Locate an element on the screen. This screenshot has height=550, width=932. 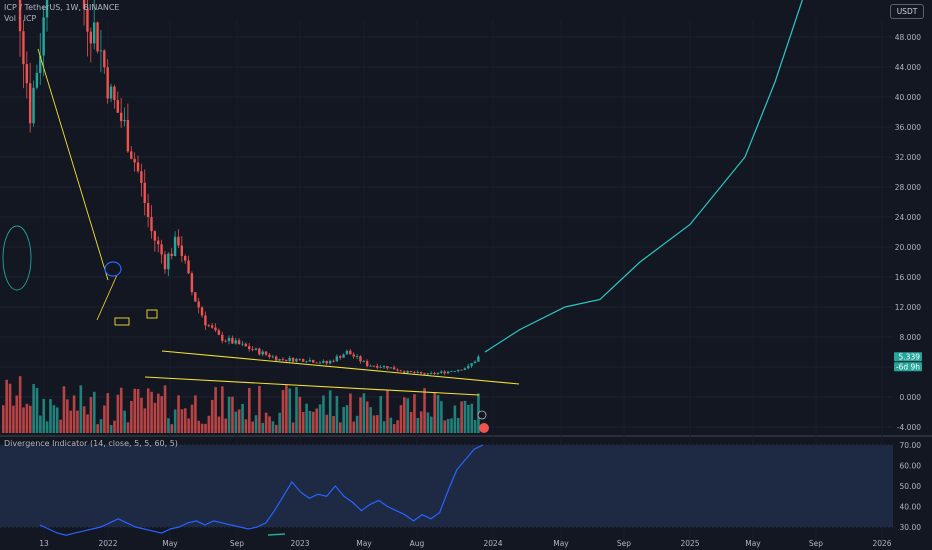
price-tick-label: 12.000 is located at coordinates (908, 307).